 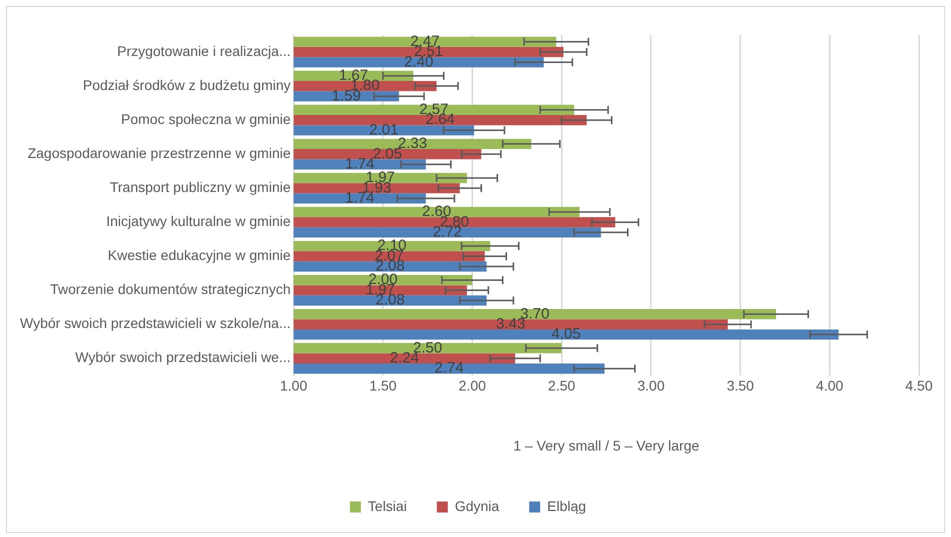 What do you see at coordinates (170, 289) in the screenshot?
I see `y-tick-label: Tworzenie dokumentów strategicznych` at bounding box center [170, 289].